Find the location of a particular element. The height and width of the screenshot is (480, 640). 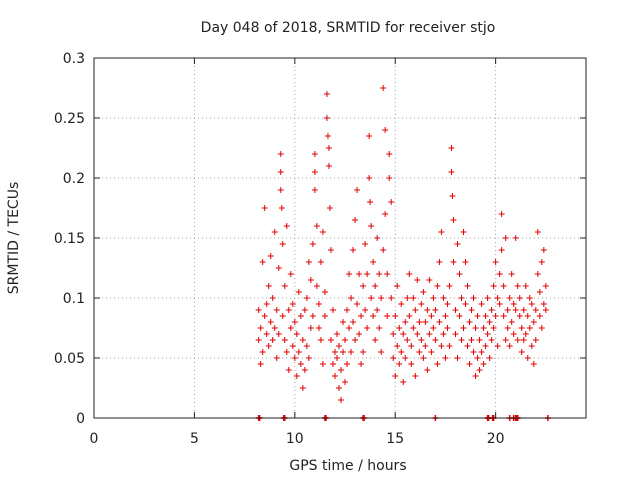

y-tick-label: 0 is located at coordinates (80, 419).